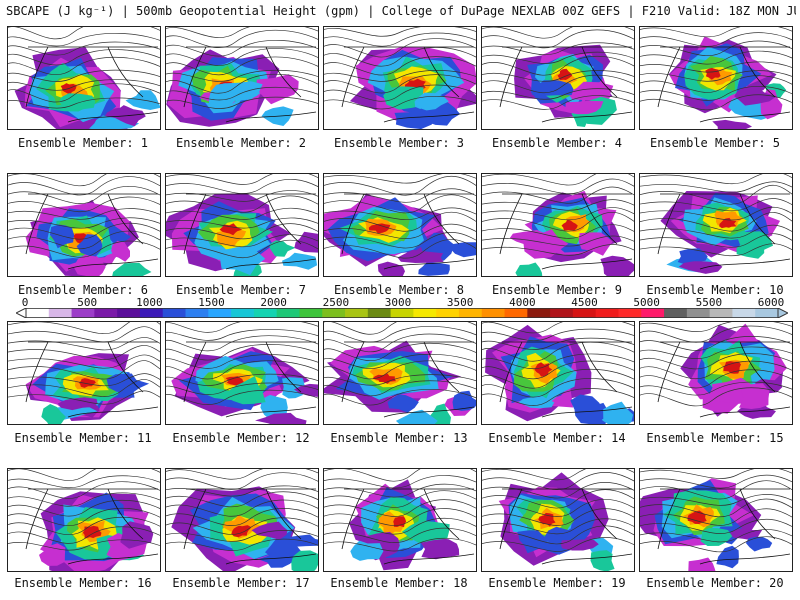 Image resolution: width=800 pixels, height=600 pixels. Describe the element at coordinates (211, 302) in the screenshot. I see `colorbar-tick-label: 1500` at that location.